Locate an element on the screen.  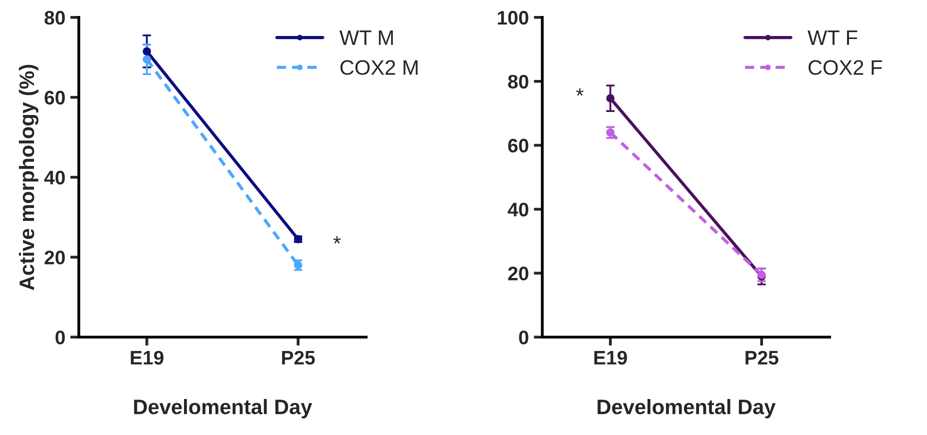
legend-label: COX2 M is located at coordinates (379, 67).